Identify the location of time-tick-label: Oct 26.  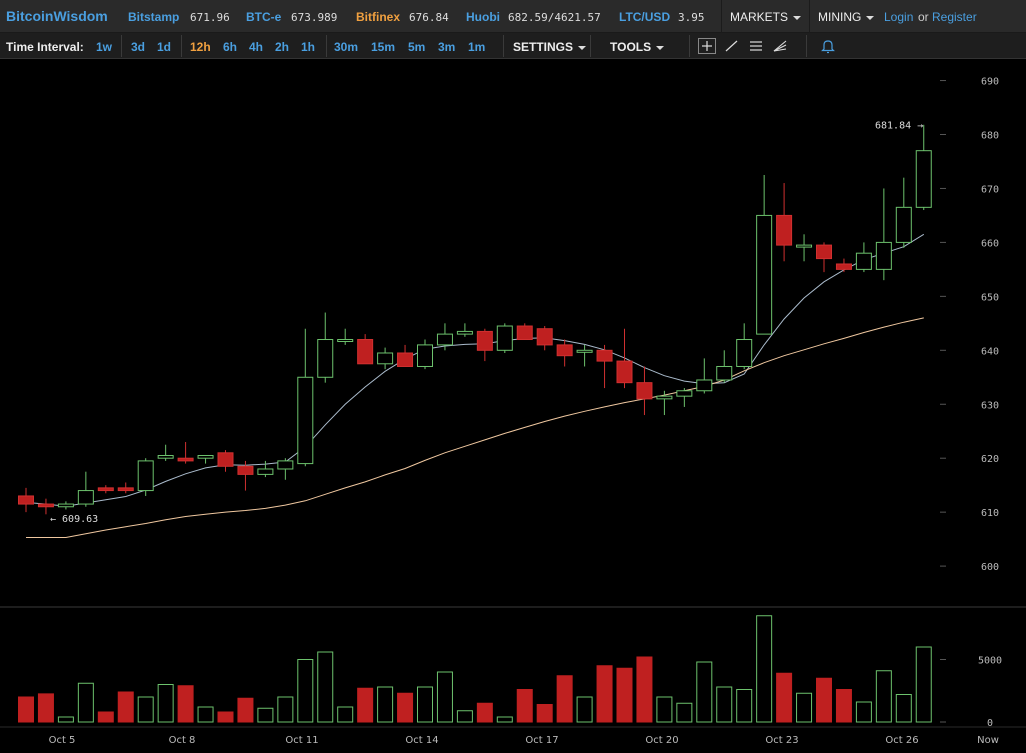
(901, 740).